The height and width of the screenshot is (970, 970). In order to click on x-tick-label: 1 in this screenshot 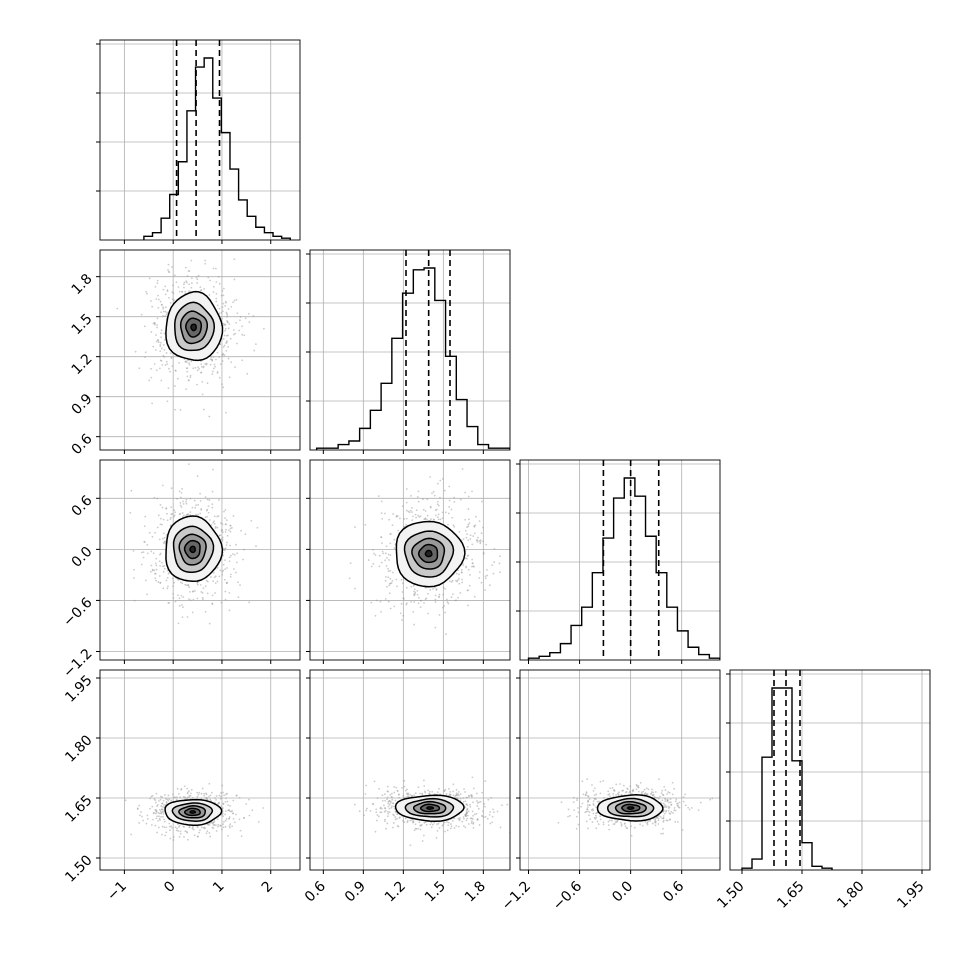, I will do `click(219, 887)`.